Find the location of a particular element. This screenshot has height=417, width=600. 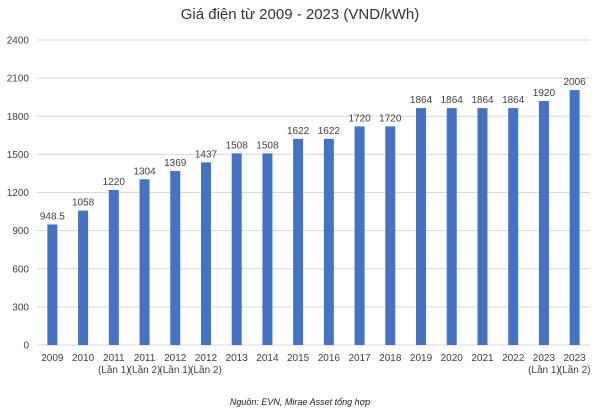

data-label: 2006 is located at coordinates (575, 82).